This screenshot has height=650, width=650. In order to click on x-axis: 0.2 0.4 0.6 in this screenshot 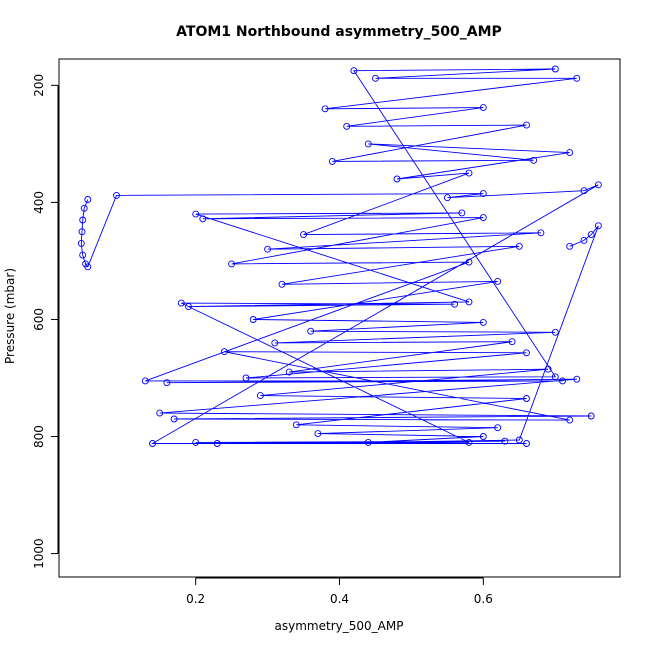, I will do `click(339, 591)`.